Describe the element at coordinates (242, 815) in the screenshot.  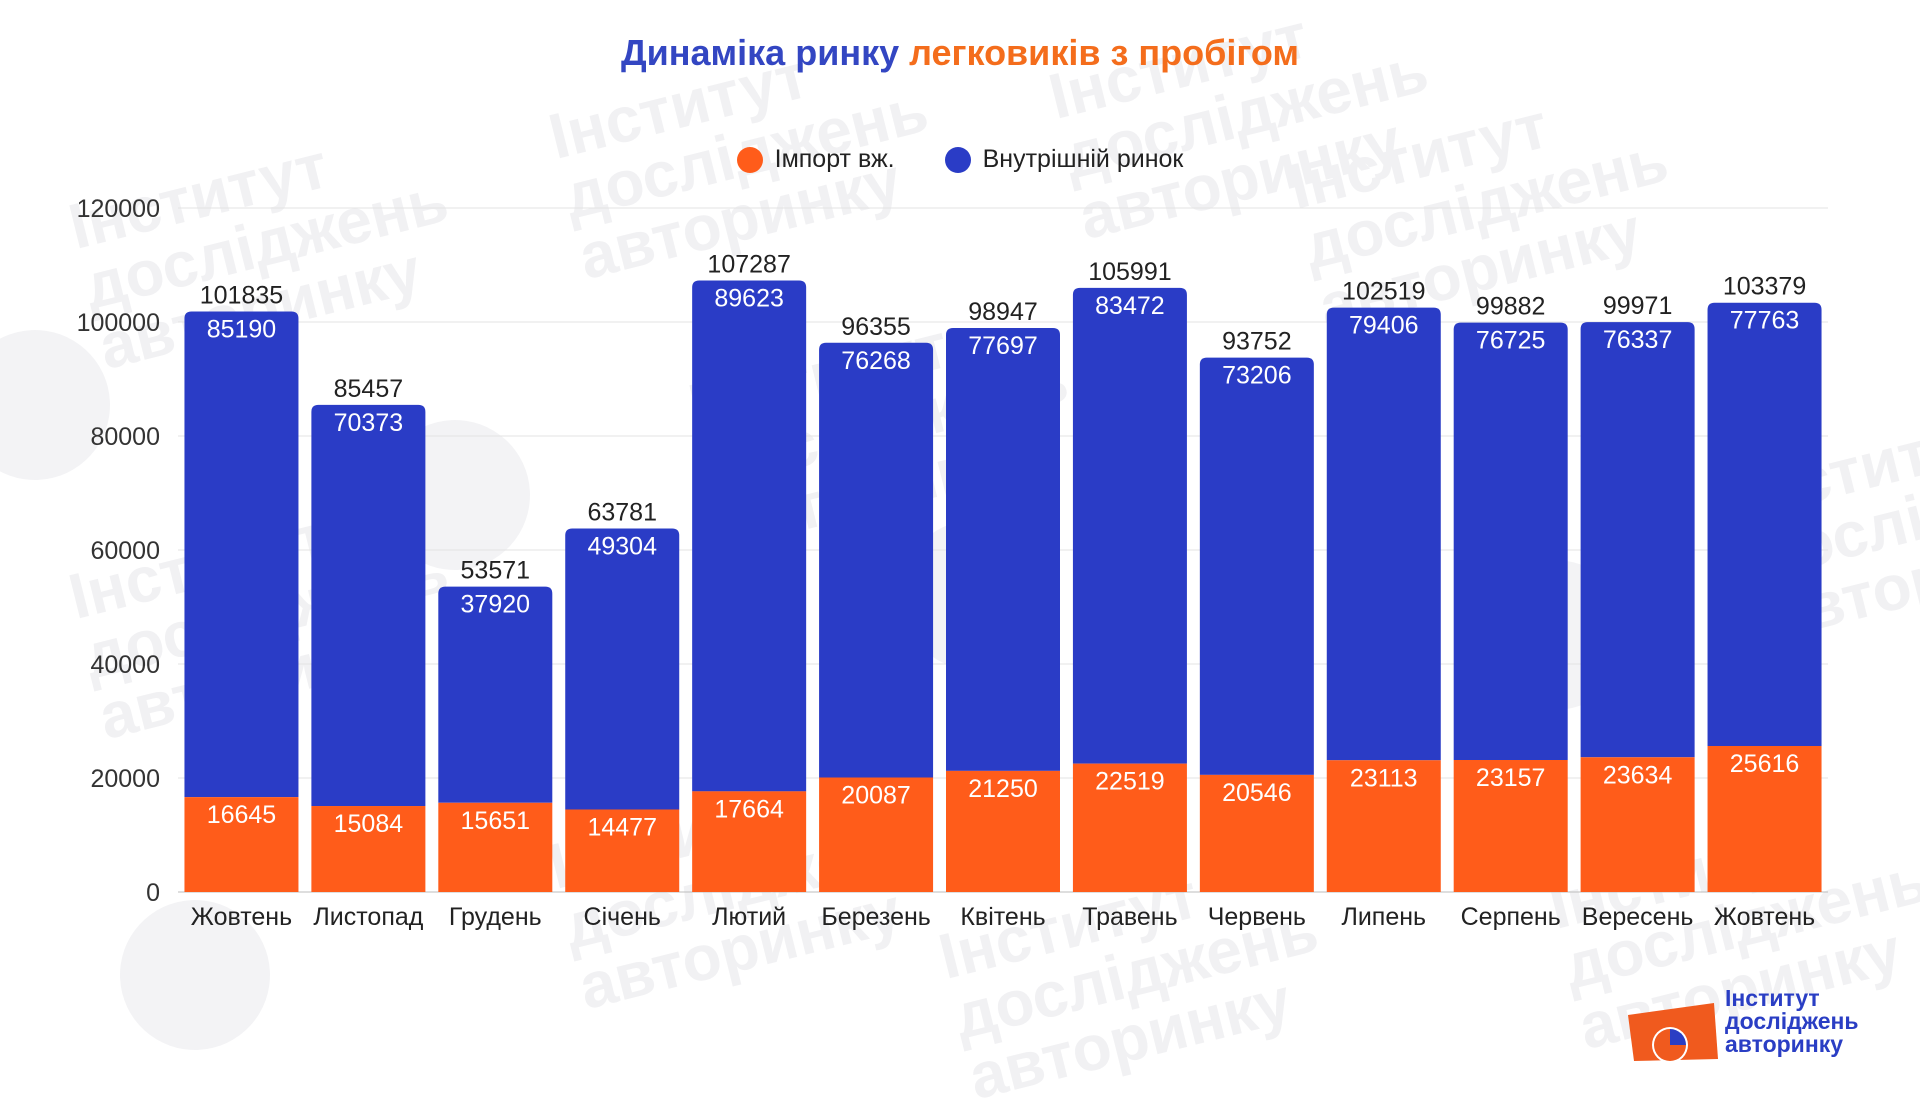
I see `import-data-label: 16645` at that location.